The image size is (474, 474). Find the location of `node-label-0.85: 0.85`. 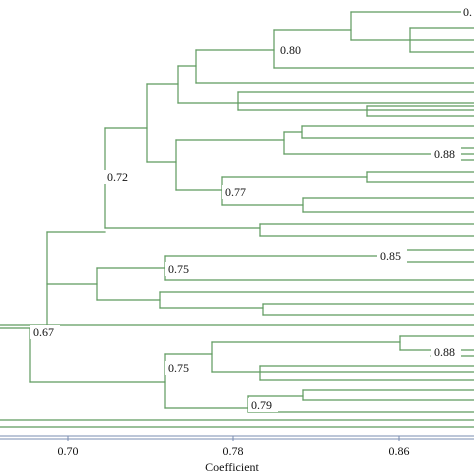

node-label-0.85: 0.85 is located at coordinates (390, 256).